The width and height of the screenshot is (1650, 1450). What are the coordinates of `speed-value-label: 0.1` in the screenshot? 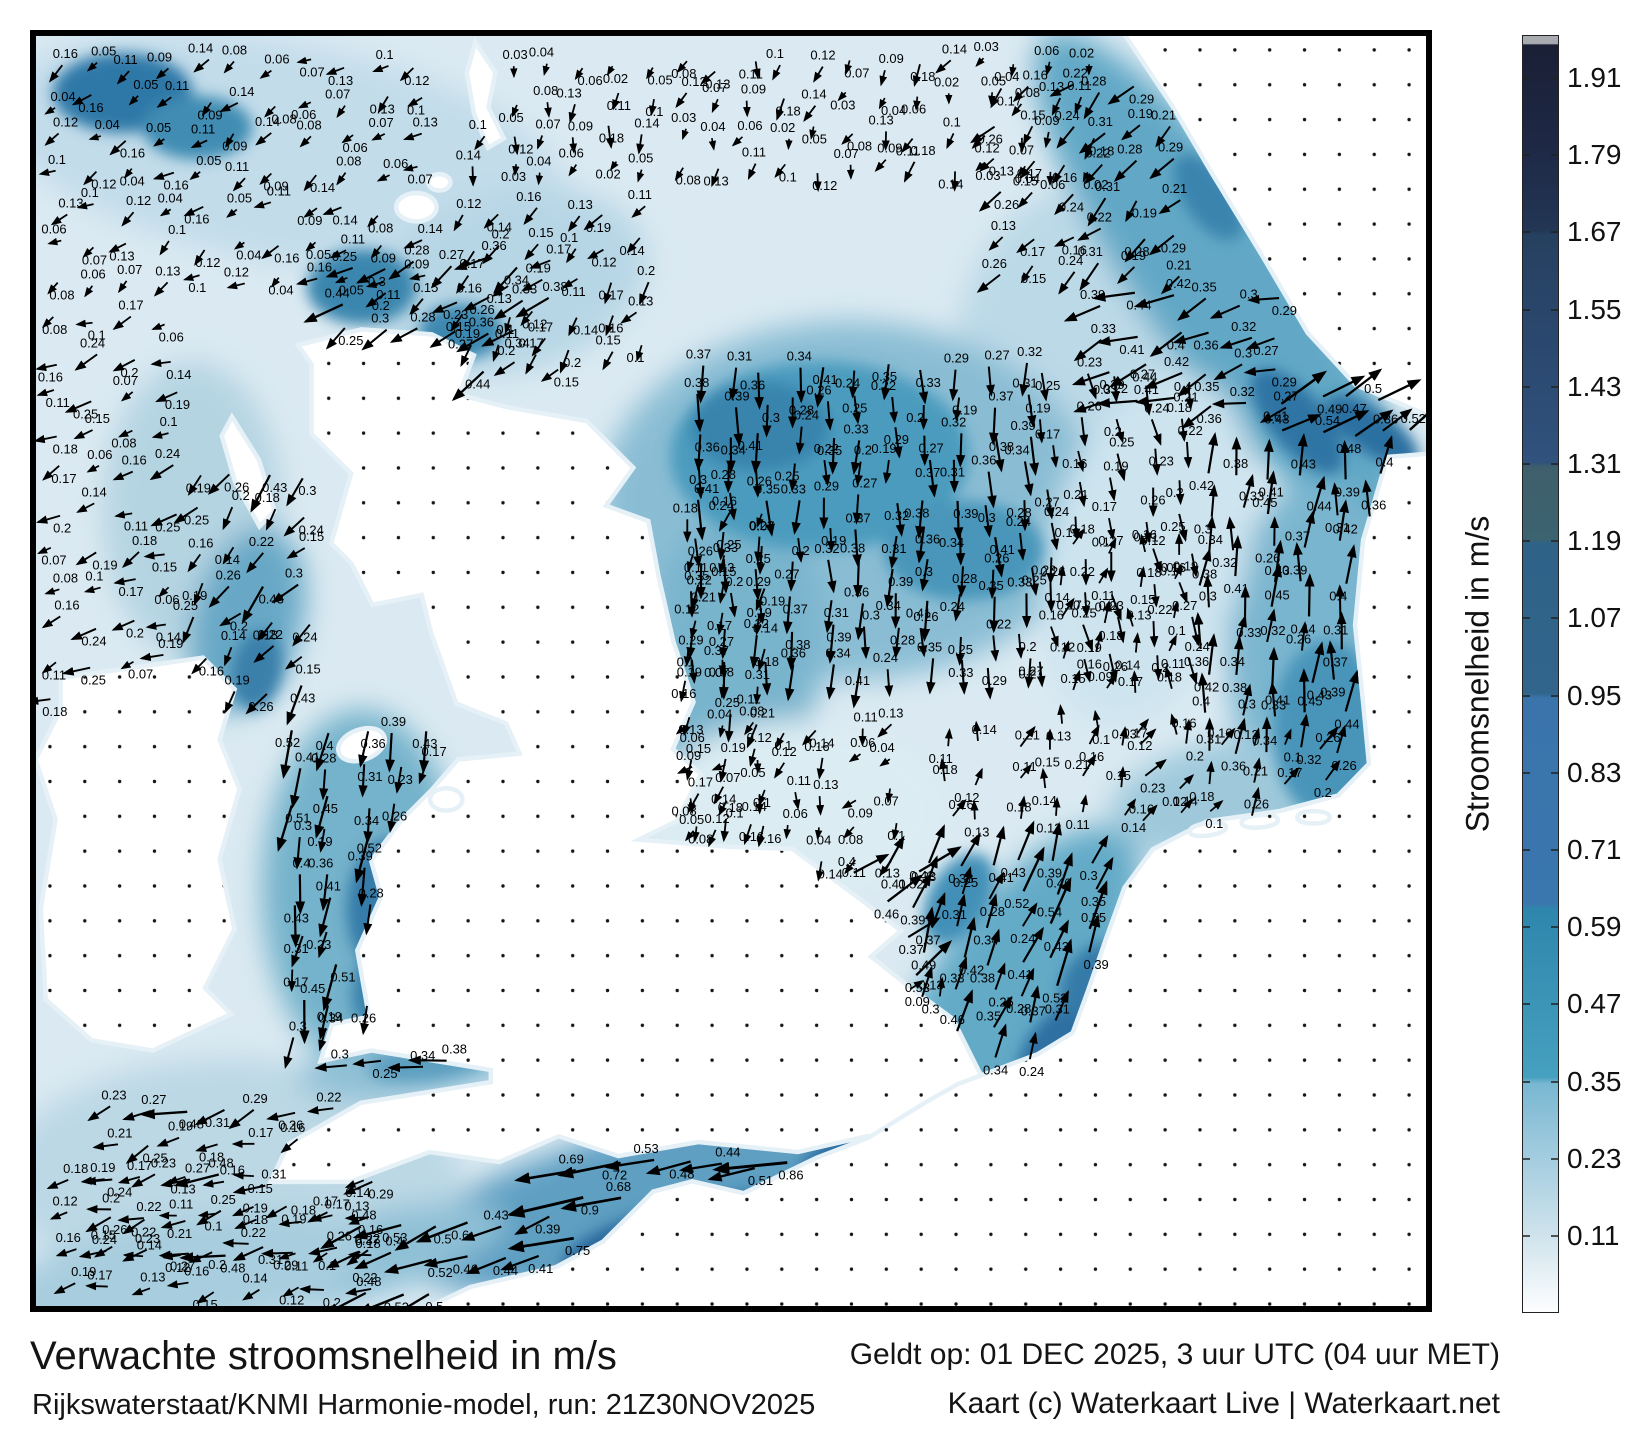 It's located at (1293, 756).